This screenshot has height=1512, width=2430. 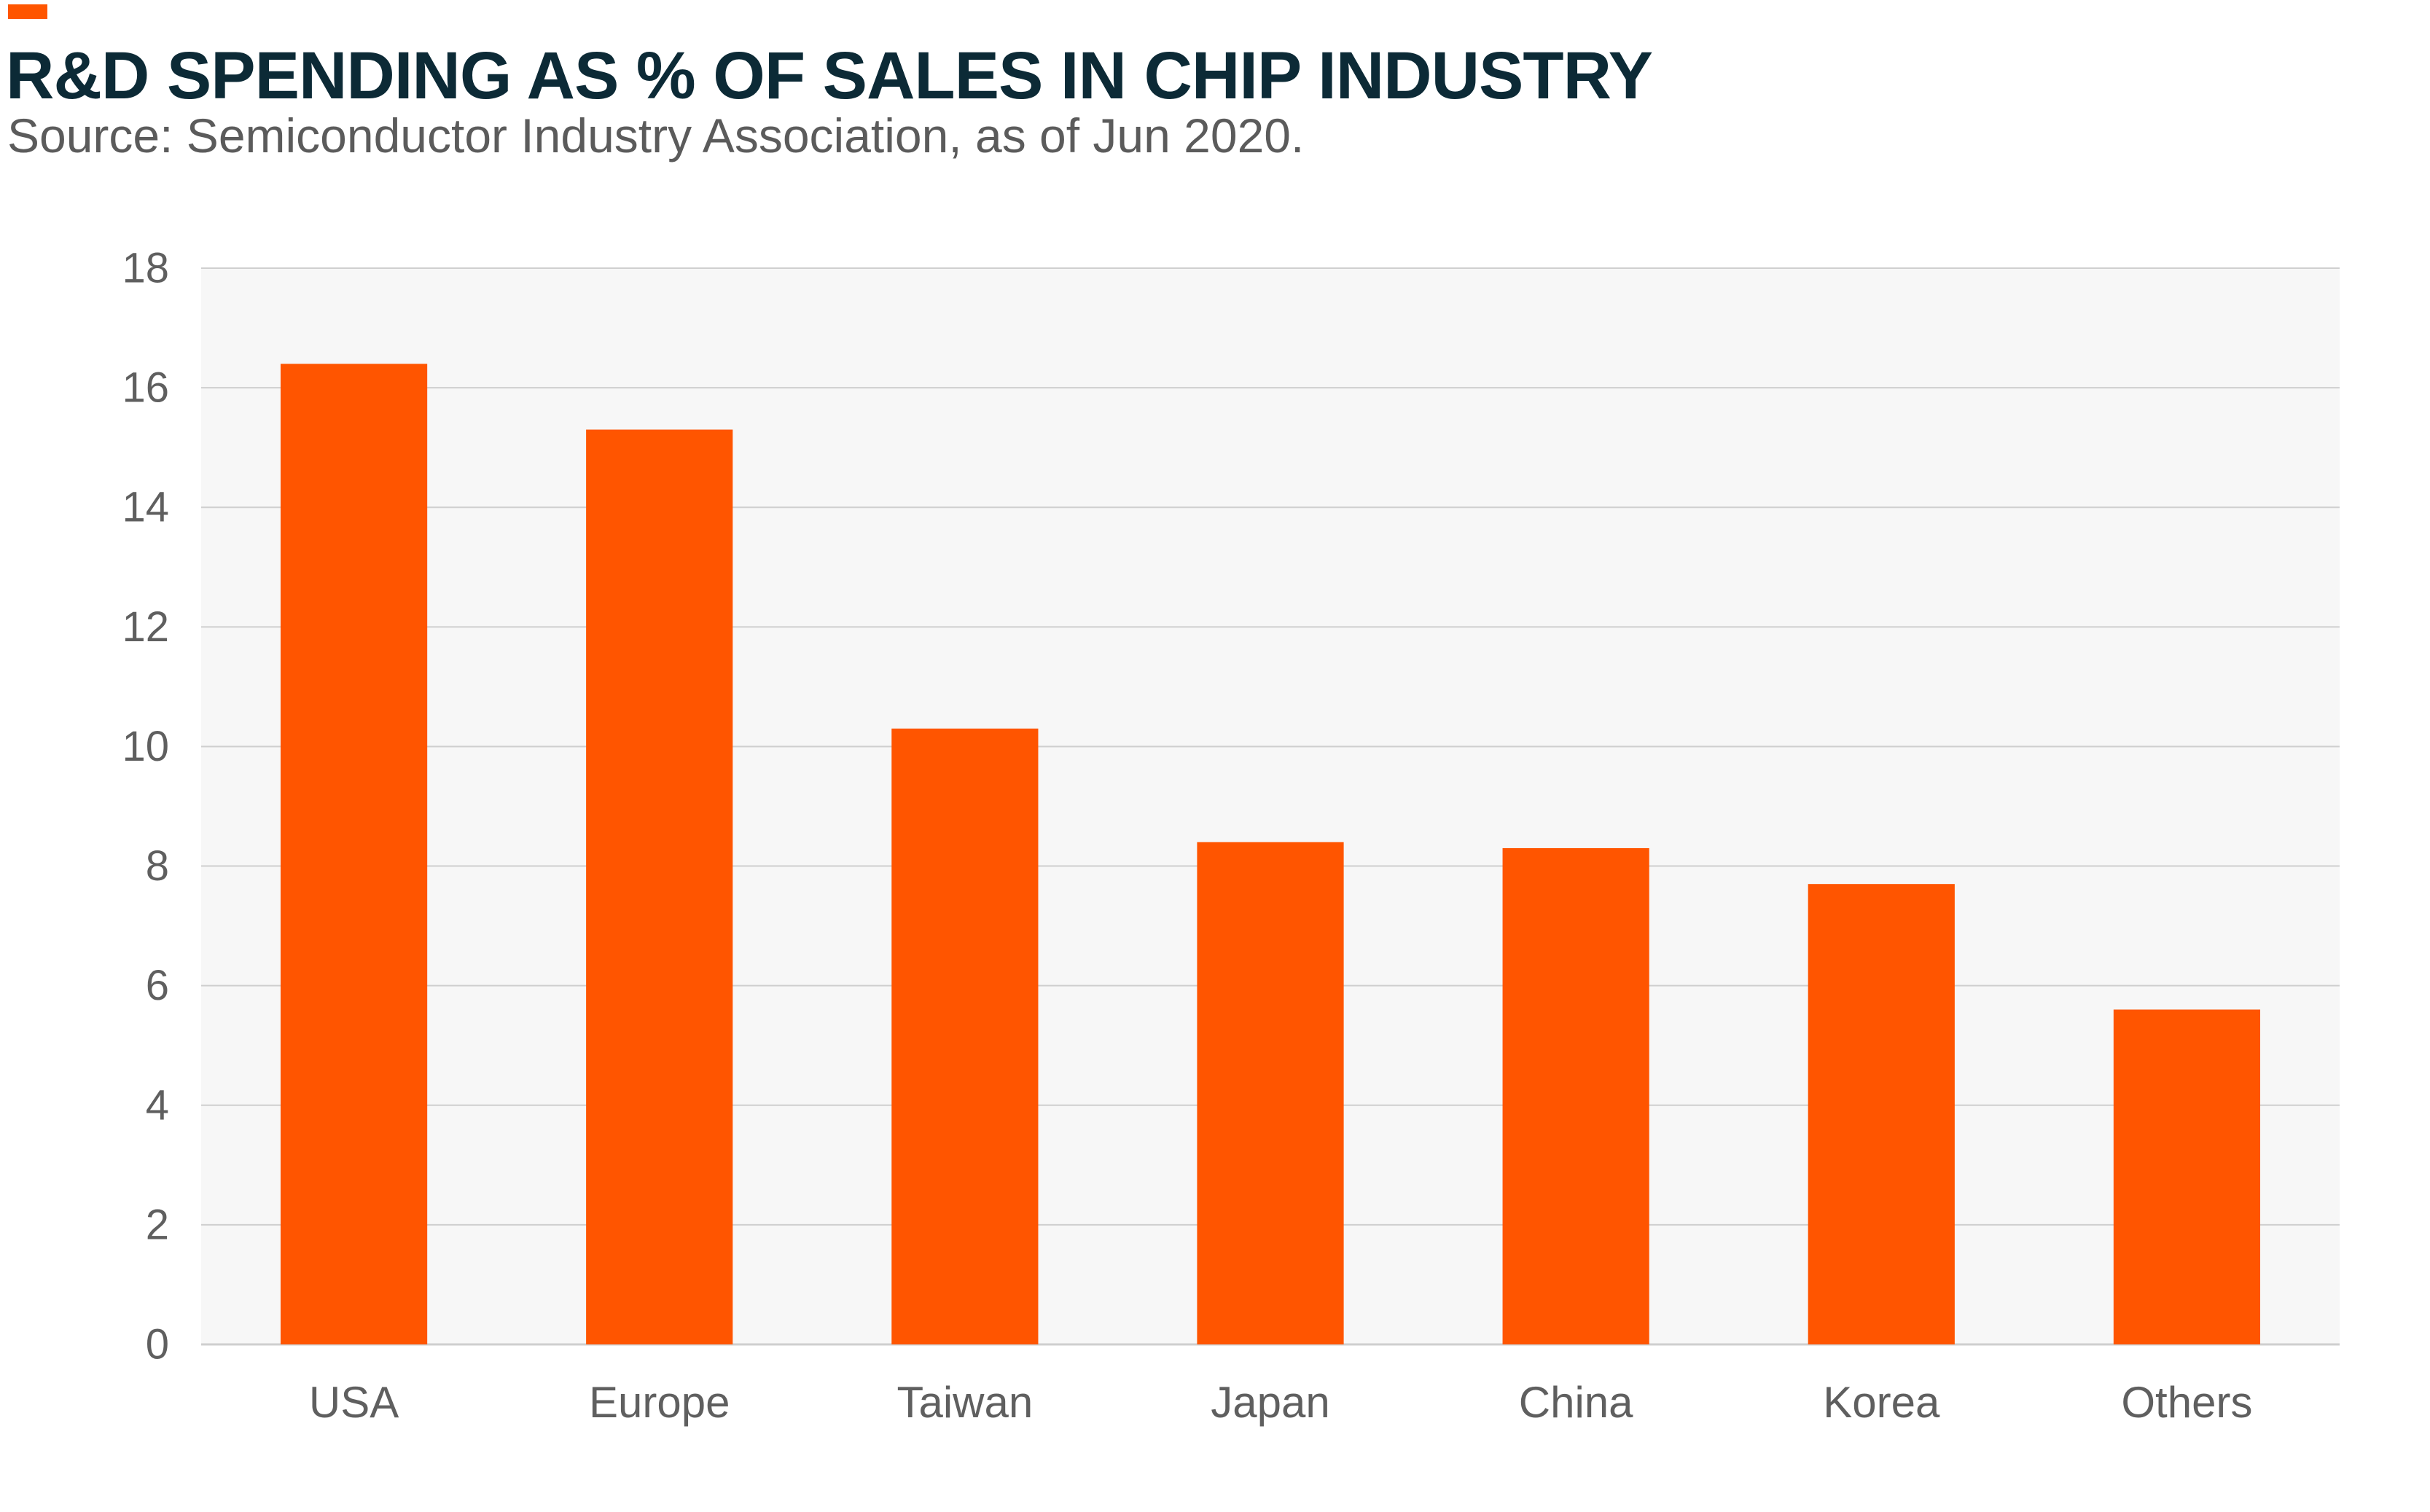 I want to click on x-tick-label-taiwan: Taiwan, so click(x=964, y=1403).